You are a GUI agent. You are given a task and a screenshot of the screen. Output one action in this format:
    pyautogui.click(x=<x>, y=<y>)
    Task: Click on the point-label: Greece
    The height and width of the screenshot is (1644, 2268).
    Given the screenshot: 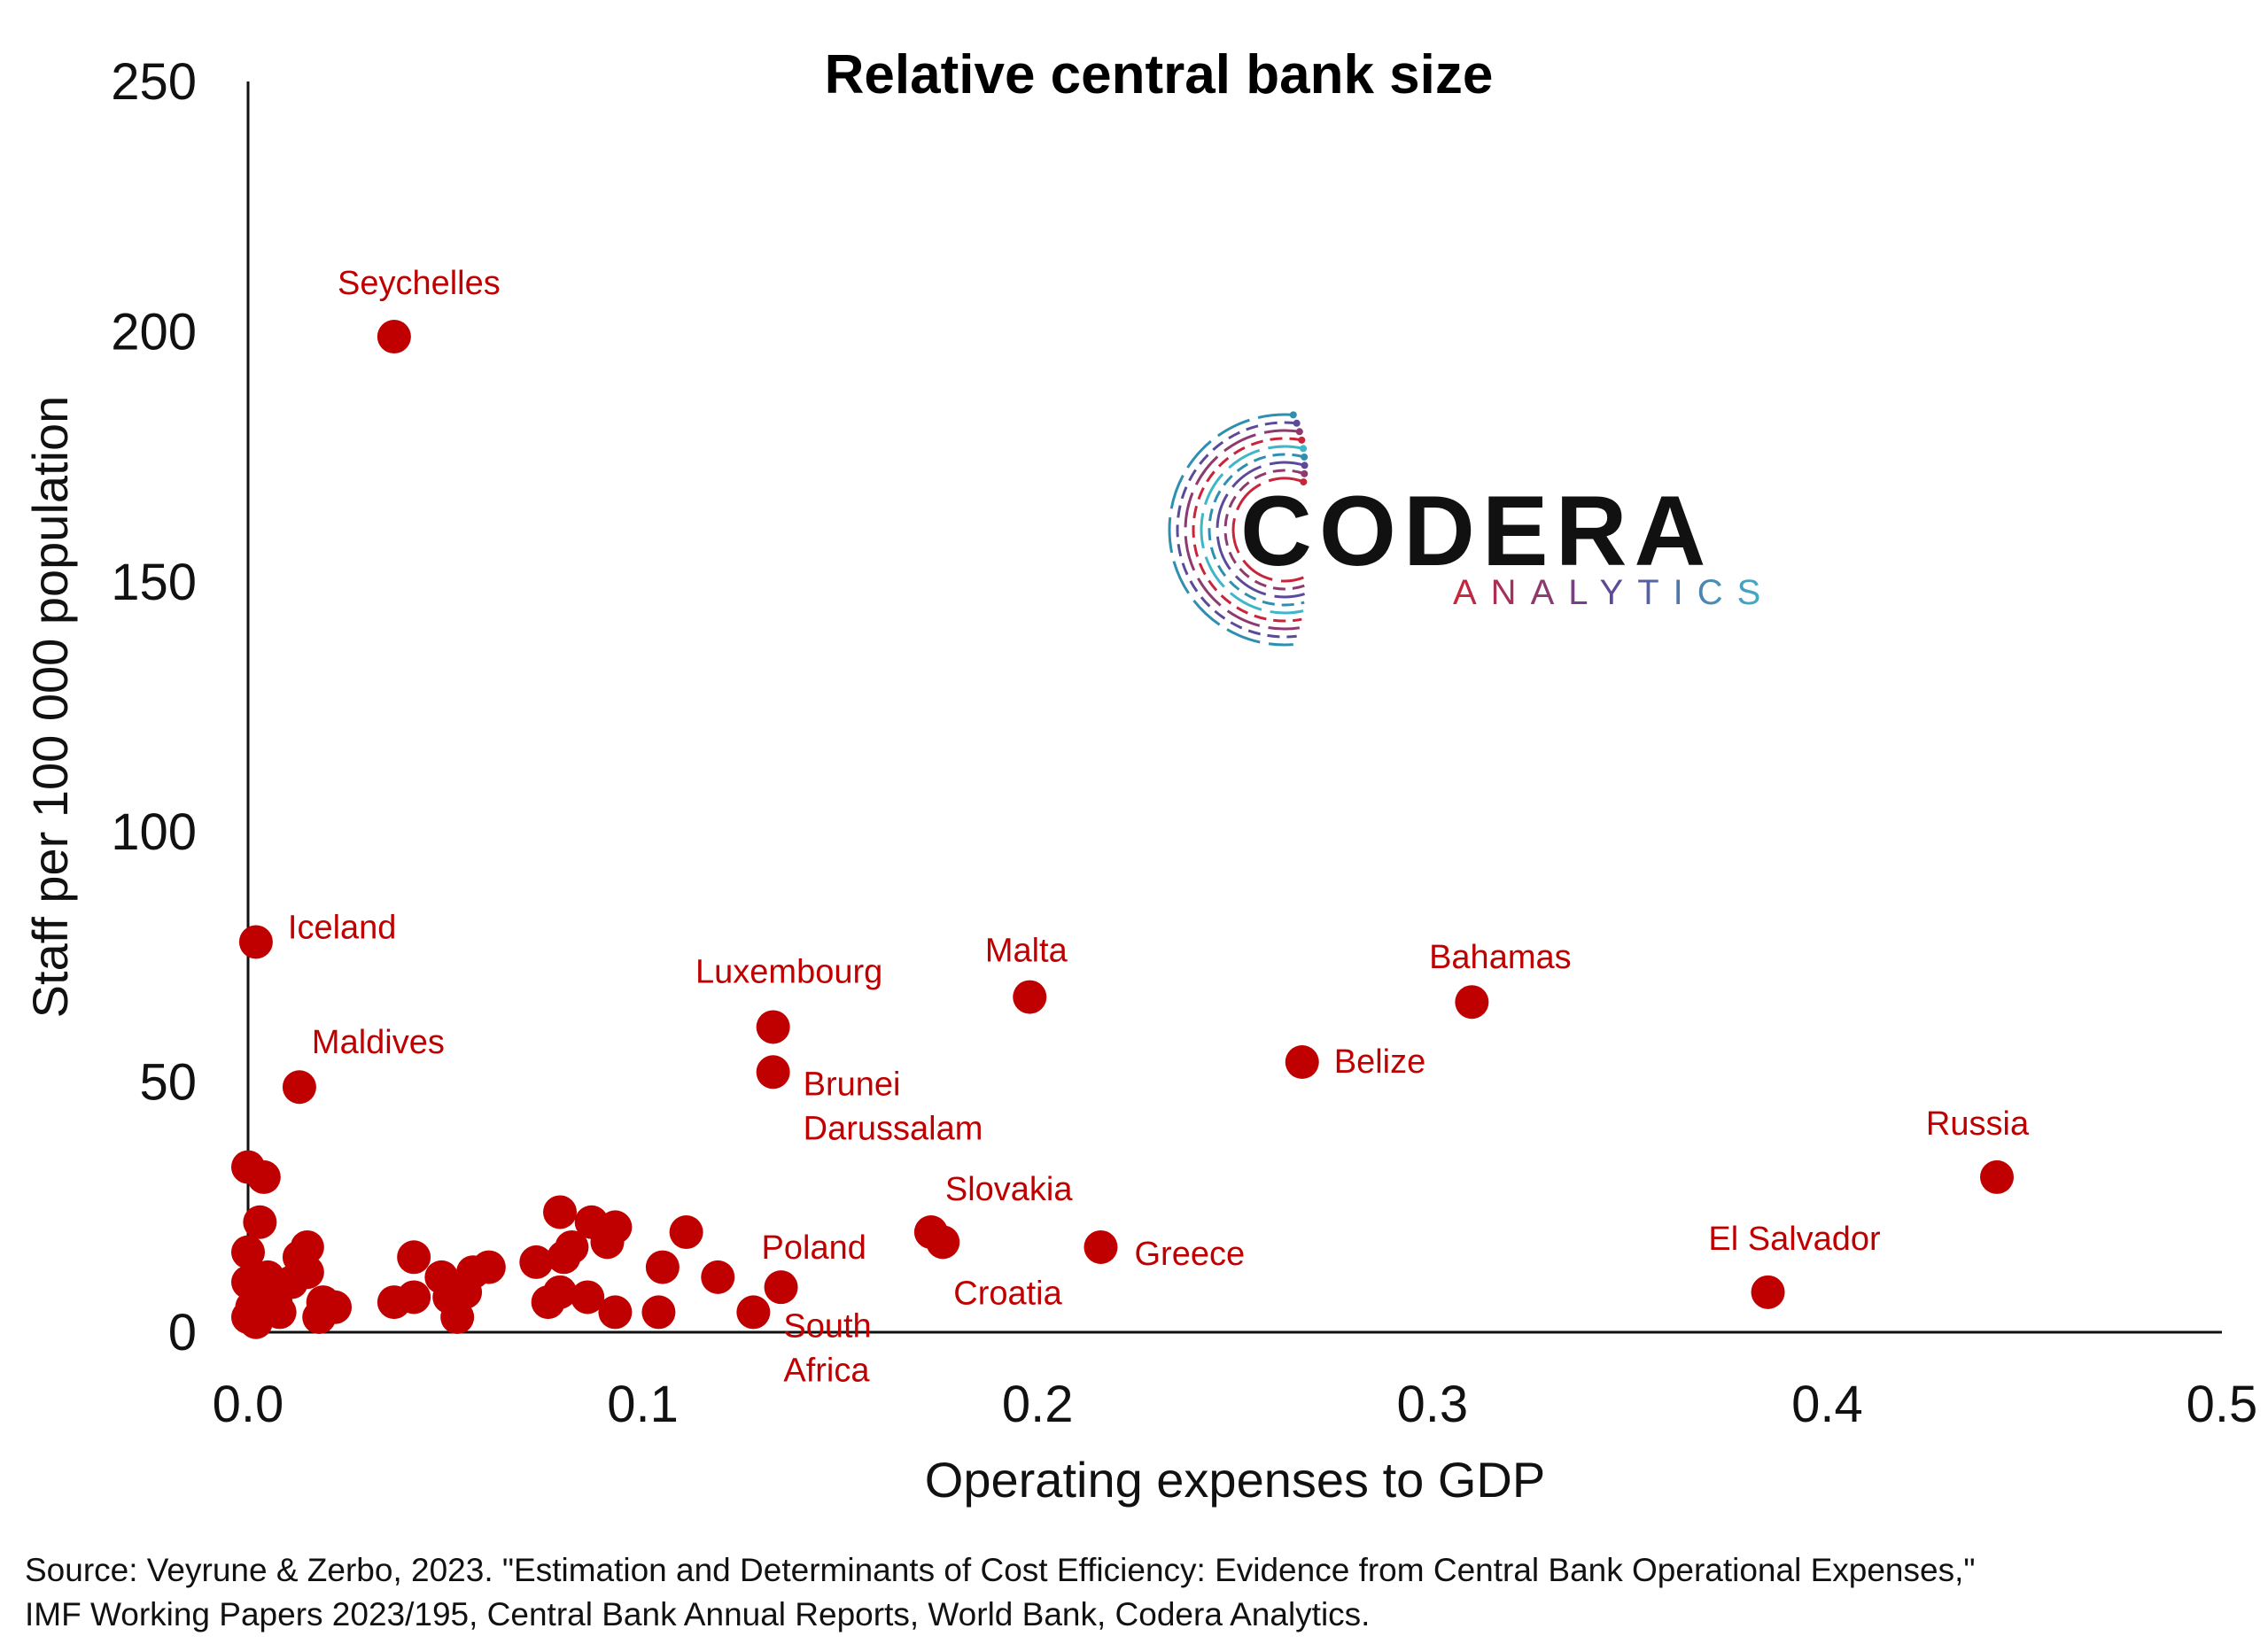 What is the action you would take?
    pyautogui.click(x=1189, y=1254)
    